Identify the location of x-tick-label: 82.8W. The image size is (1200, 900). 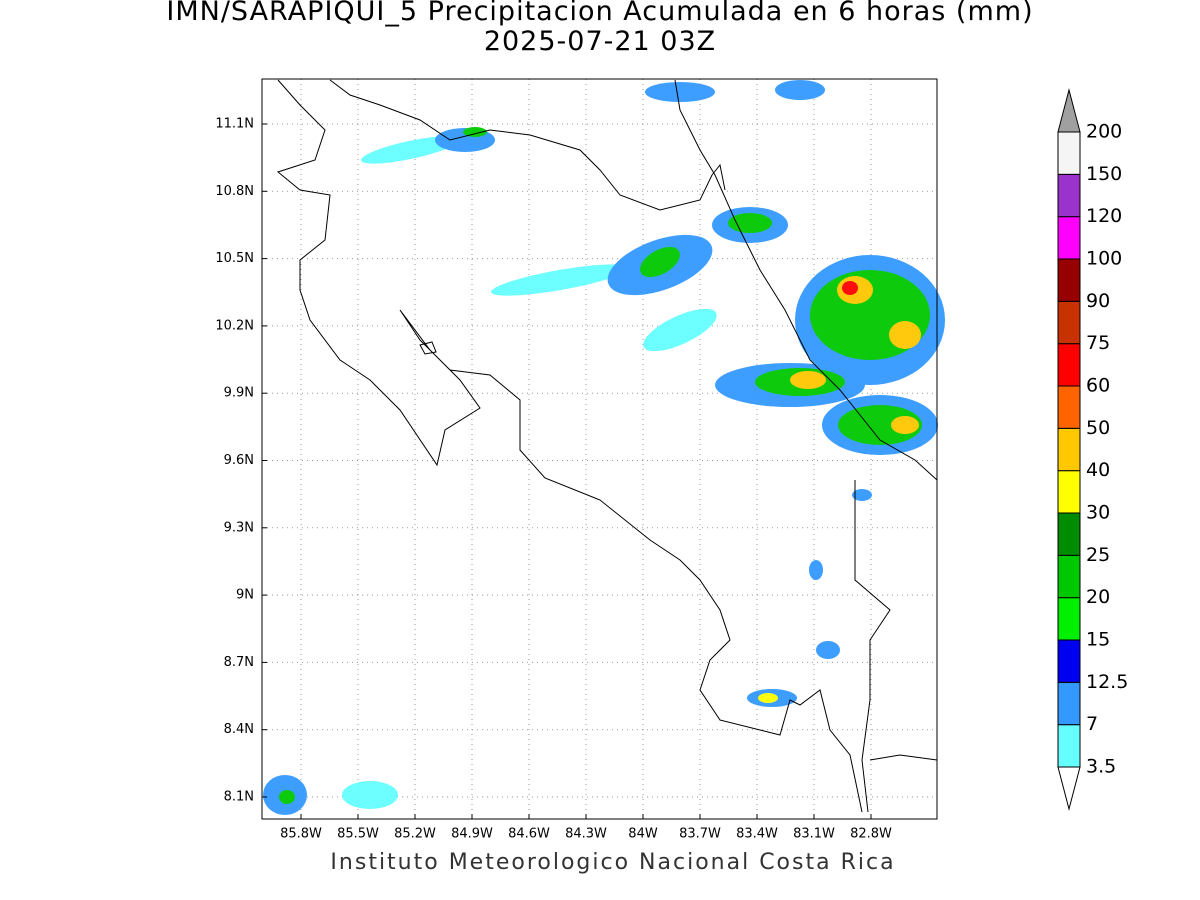
(871, 834).